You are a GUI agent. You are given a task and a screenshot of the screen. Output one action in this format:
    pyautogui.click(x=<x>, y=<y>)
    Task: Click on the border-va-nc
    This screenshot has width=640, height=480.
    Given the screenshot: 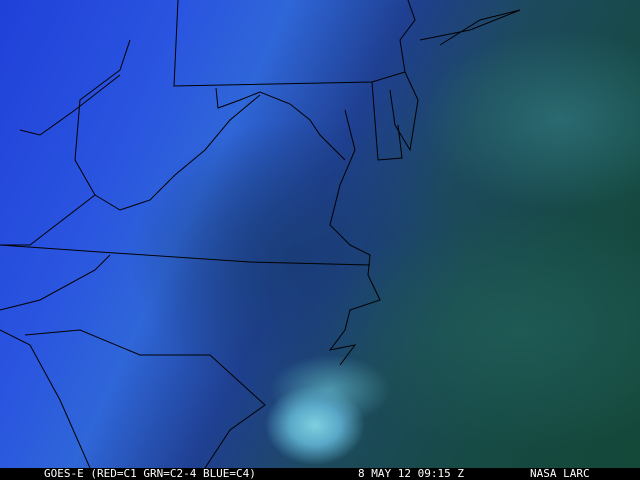 What is the action you would take?
    pyautogui.click(x=185, y=255)
    